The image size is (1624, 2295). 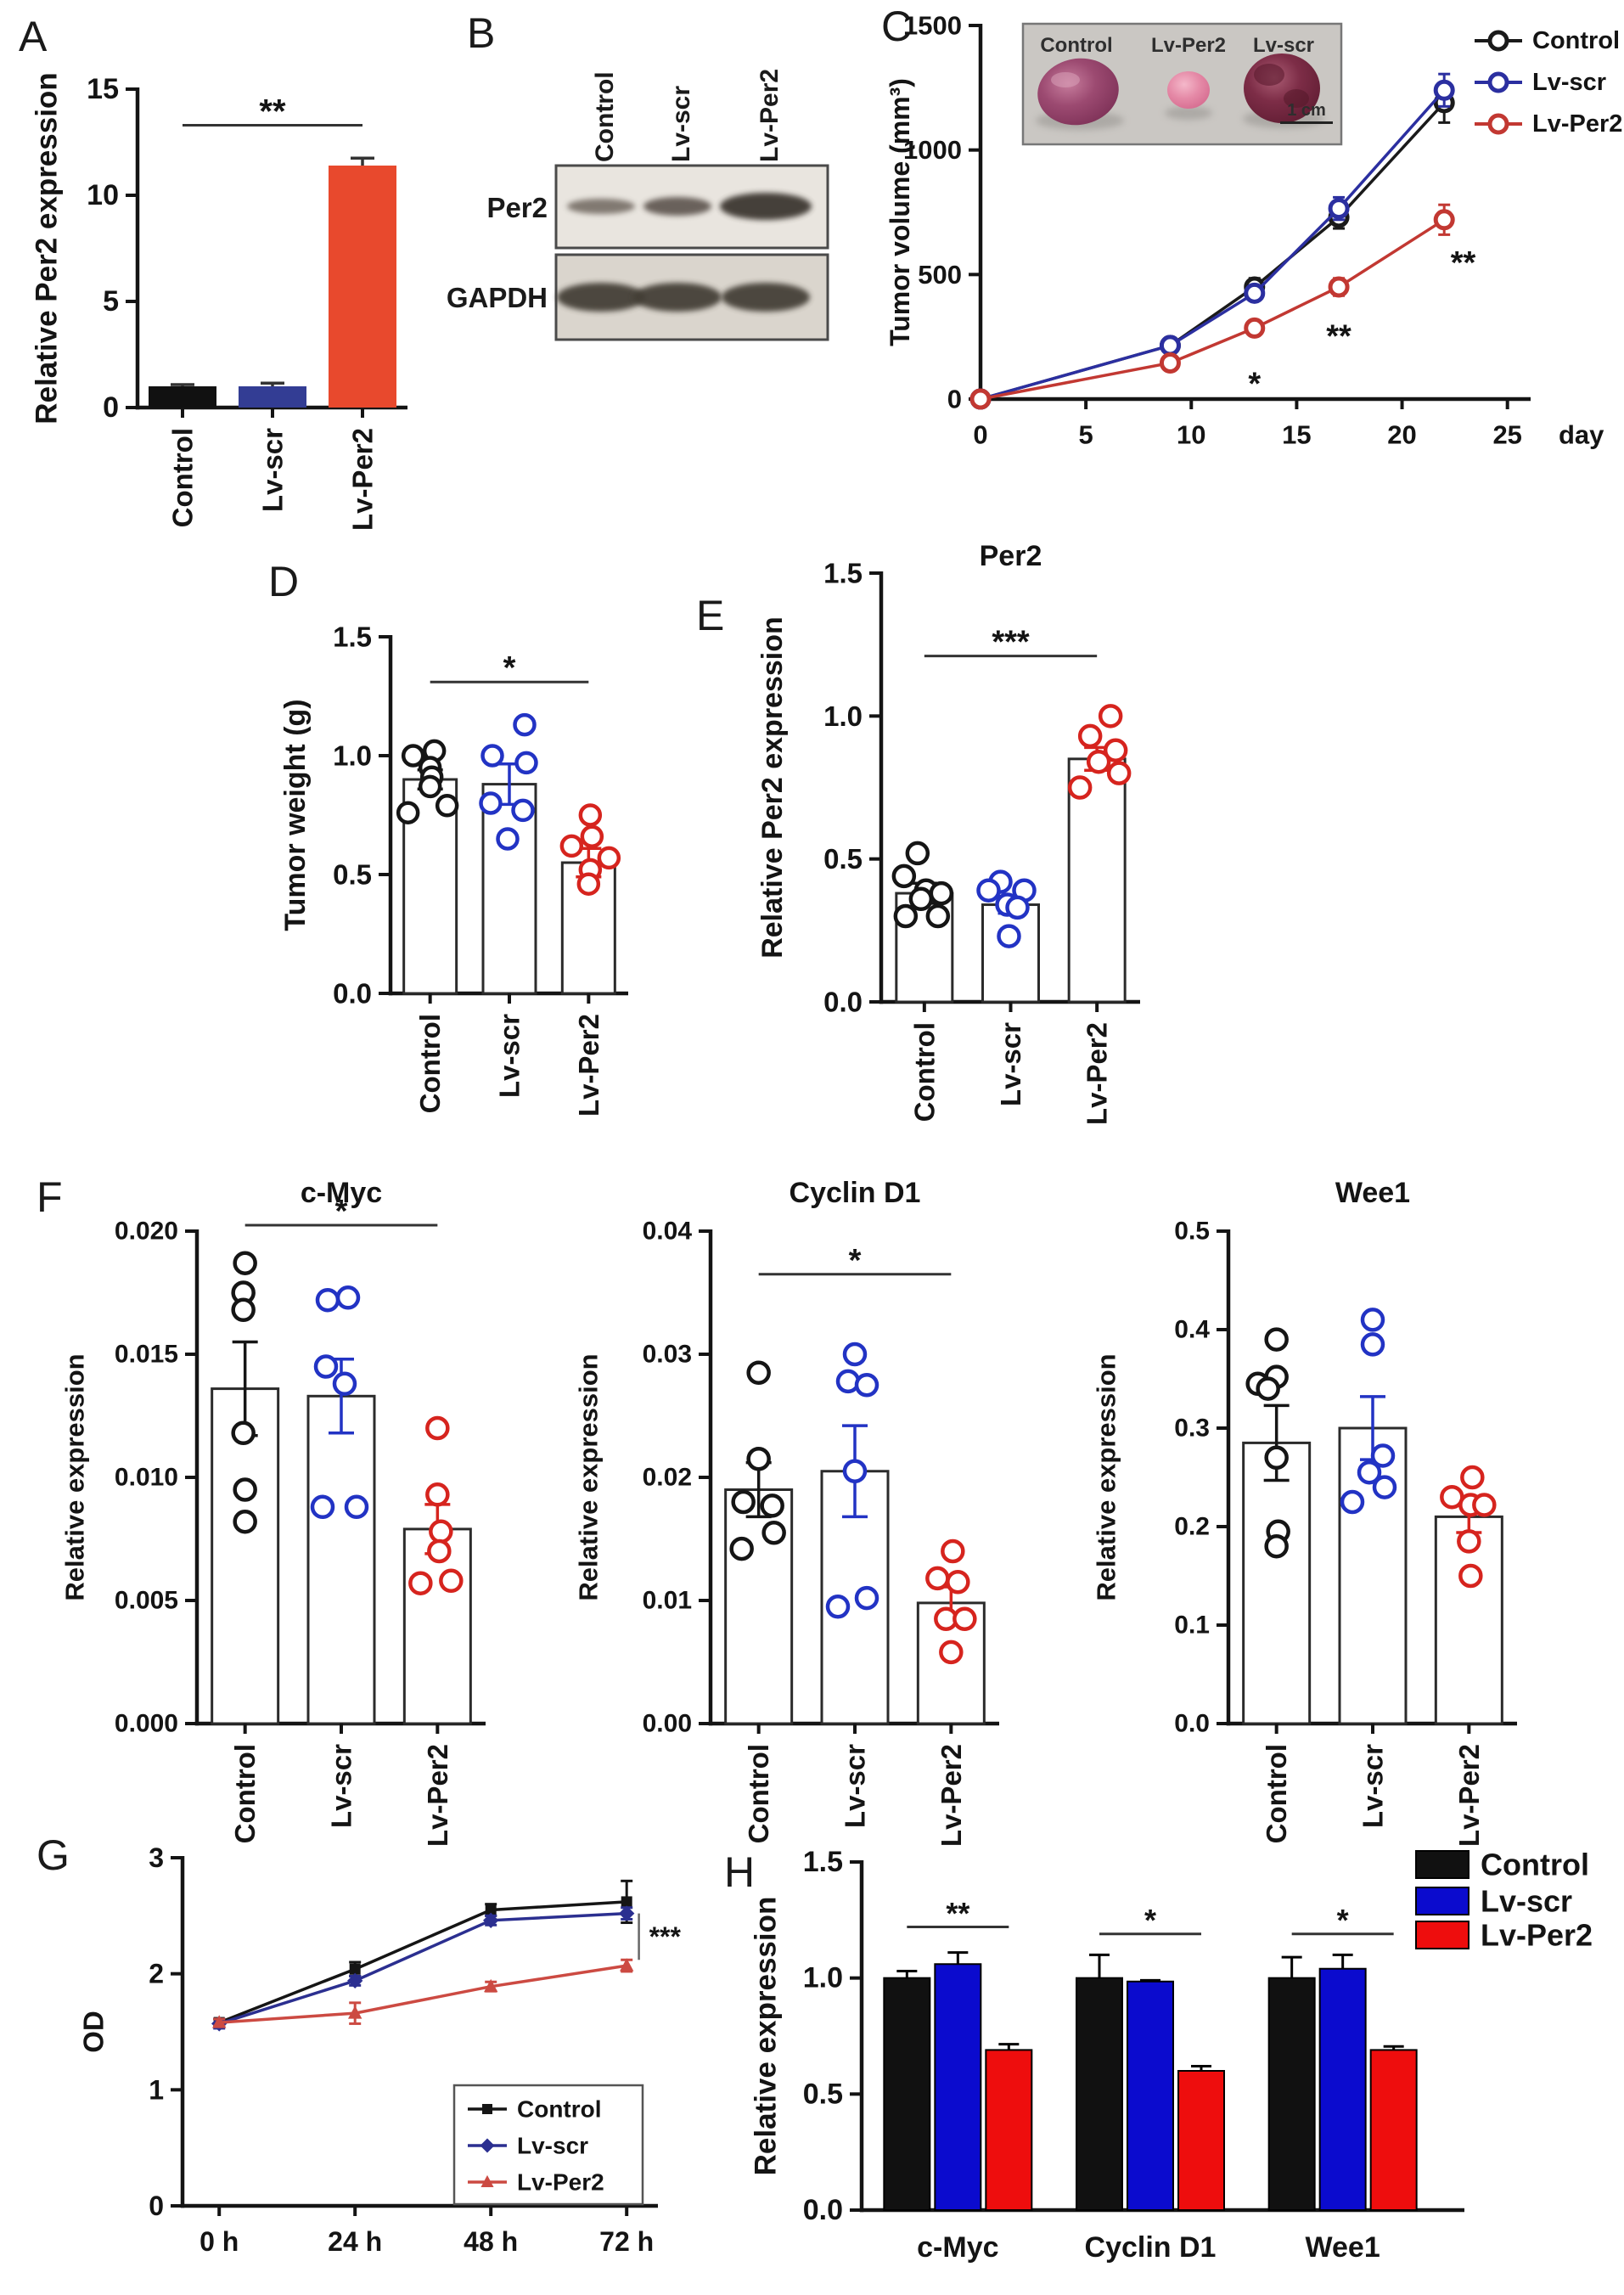 I want to click on series-line-control, so click(x=422, y=1962).